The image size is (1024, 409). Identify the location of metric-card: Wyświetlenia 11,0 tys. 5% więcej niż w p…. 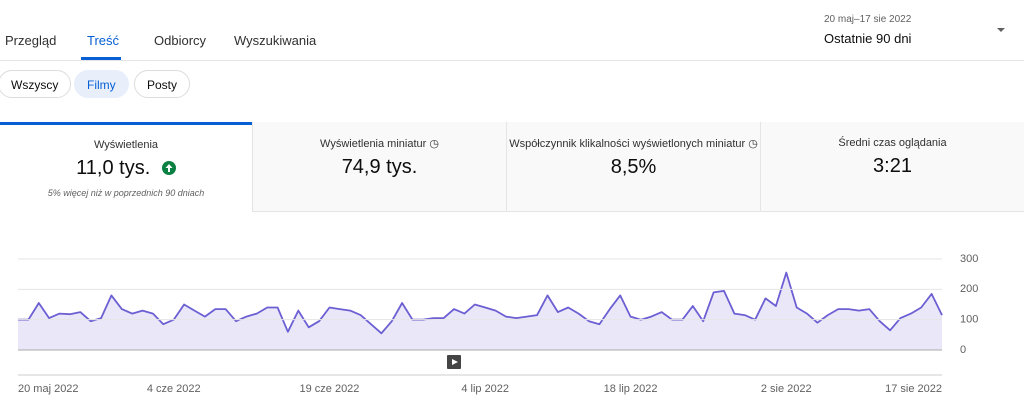
(126, 167).